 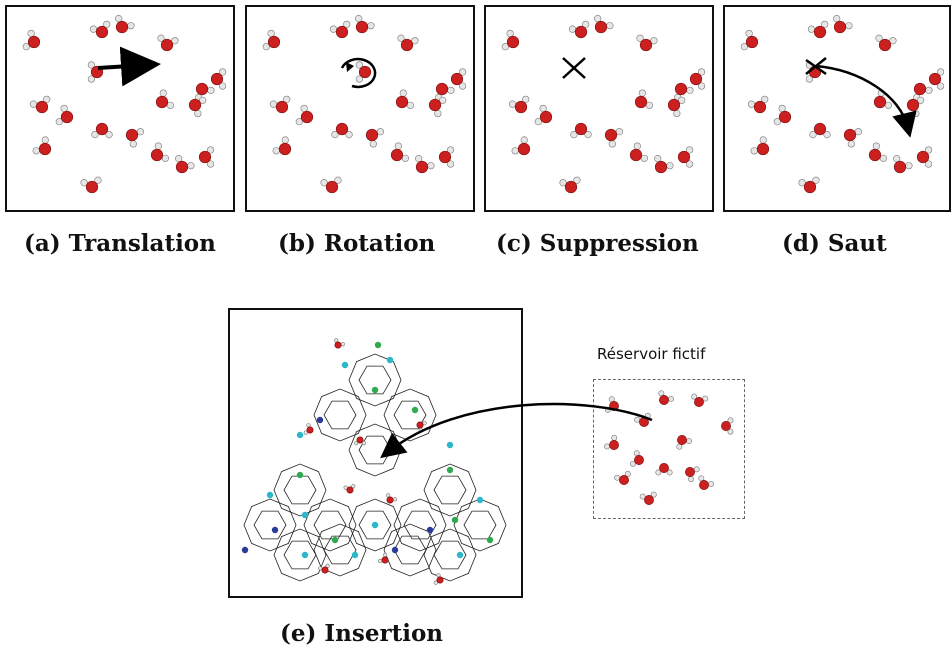 I want to click on water-molecules-rotation, so click(x=364, y=104).